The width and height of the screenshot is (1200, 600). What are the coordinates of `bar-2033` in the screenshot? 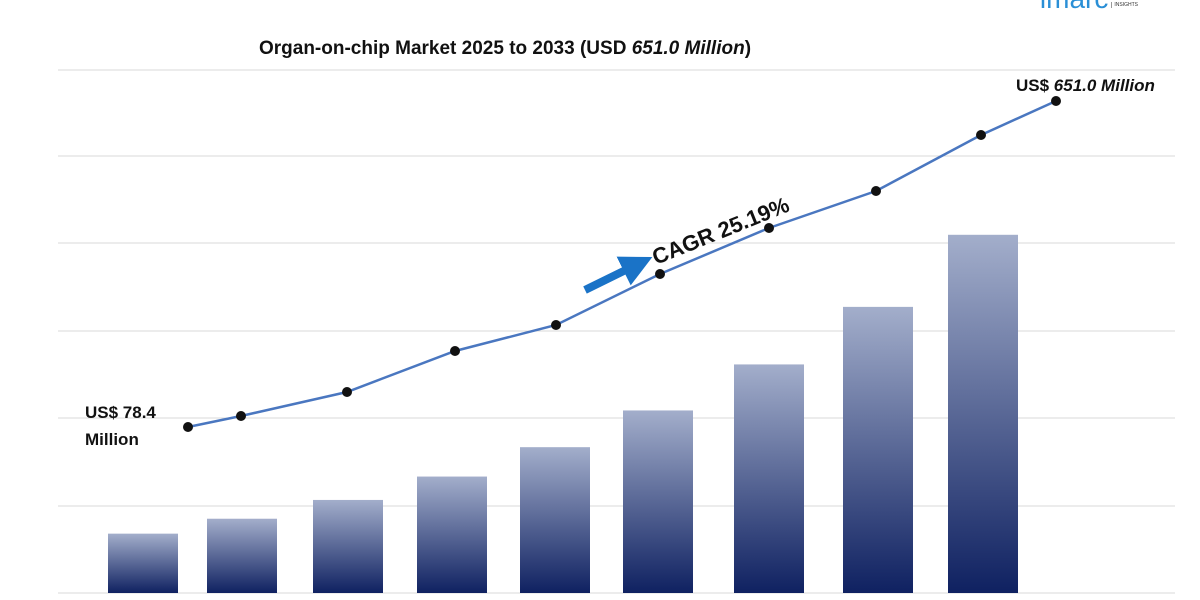 It's located at (983, 413).